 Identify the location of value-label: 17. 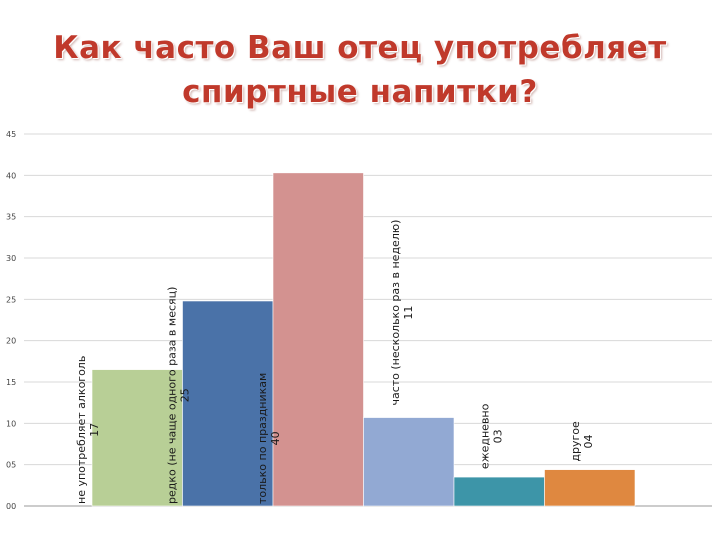
(94, 430).